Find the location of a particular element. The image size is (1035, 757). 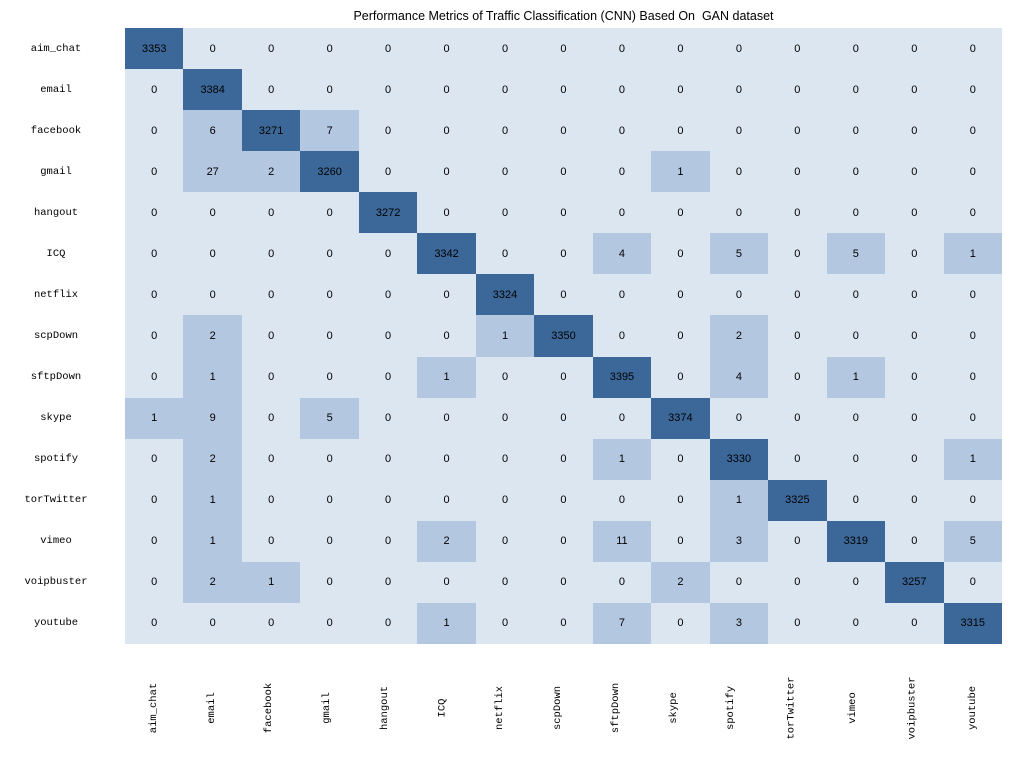

matrix-cell-torTwitter-youtube: 0 is located at coordinates (972, 500).